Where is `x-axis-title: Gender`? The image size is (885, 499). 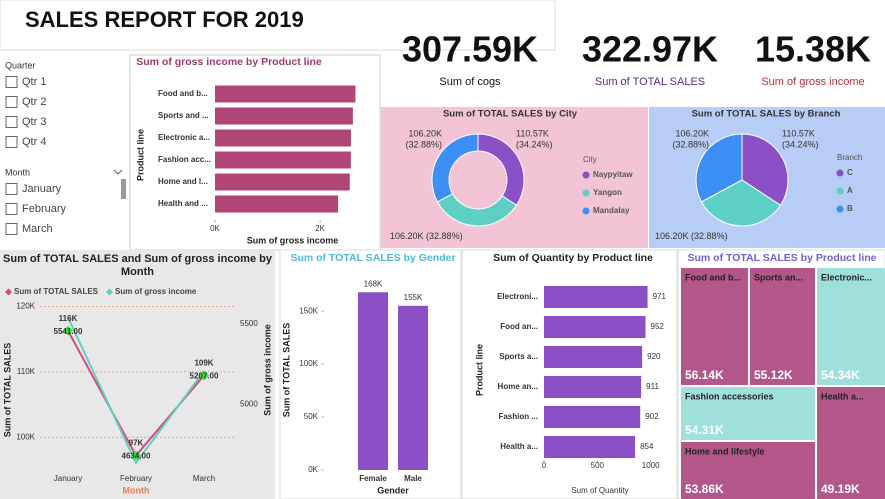
x-axis-title: Gender is located at coordinates (393, 490).